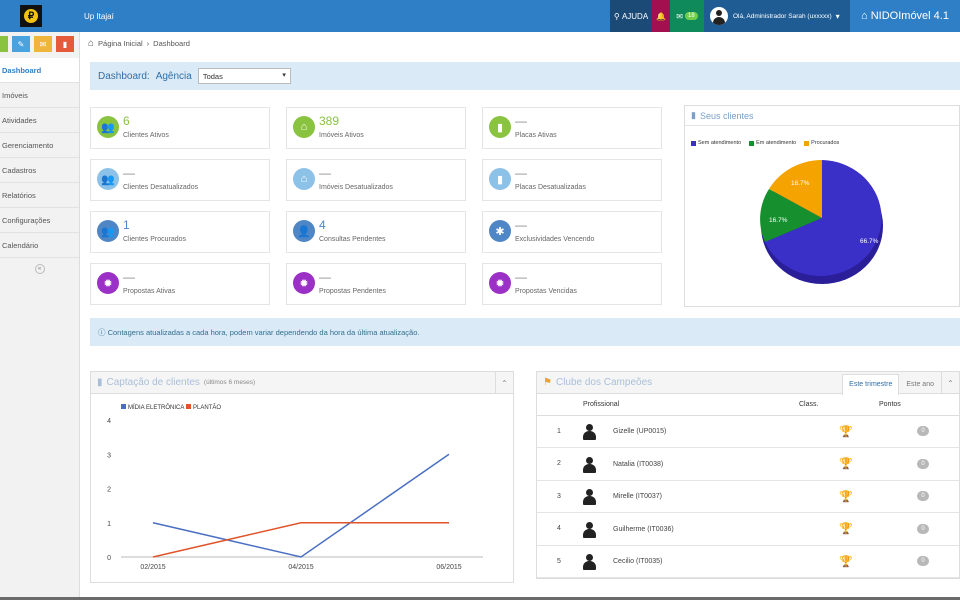 The width and height of the screenshot is (960, 600). I want to click on table-row: 1 Gizelle (UP0015) 🏆 0, so click(748, 431).